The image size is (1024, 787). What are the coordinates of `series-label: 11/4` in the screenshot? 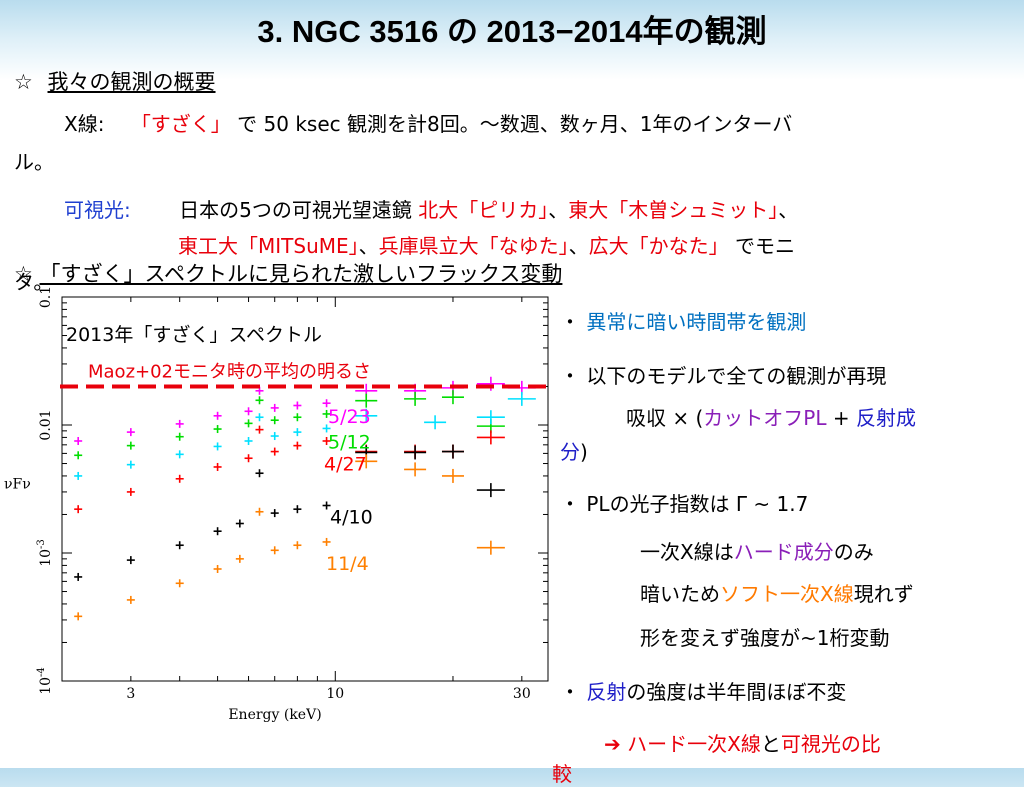 It's located at (347, 564).